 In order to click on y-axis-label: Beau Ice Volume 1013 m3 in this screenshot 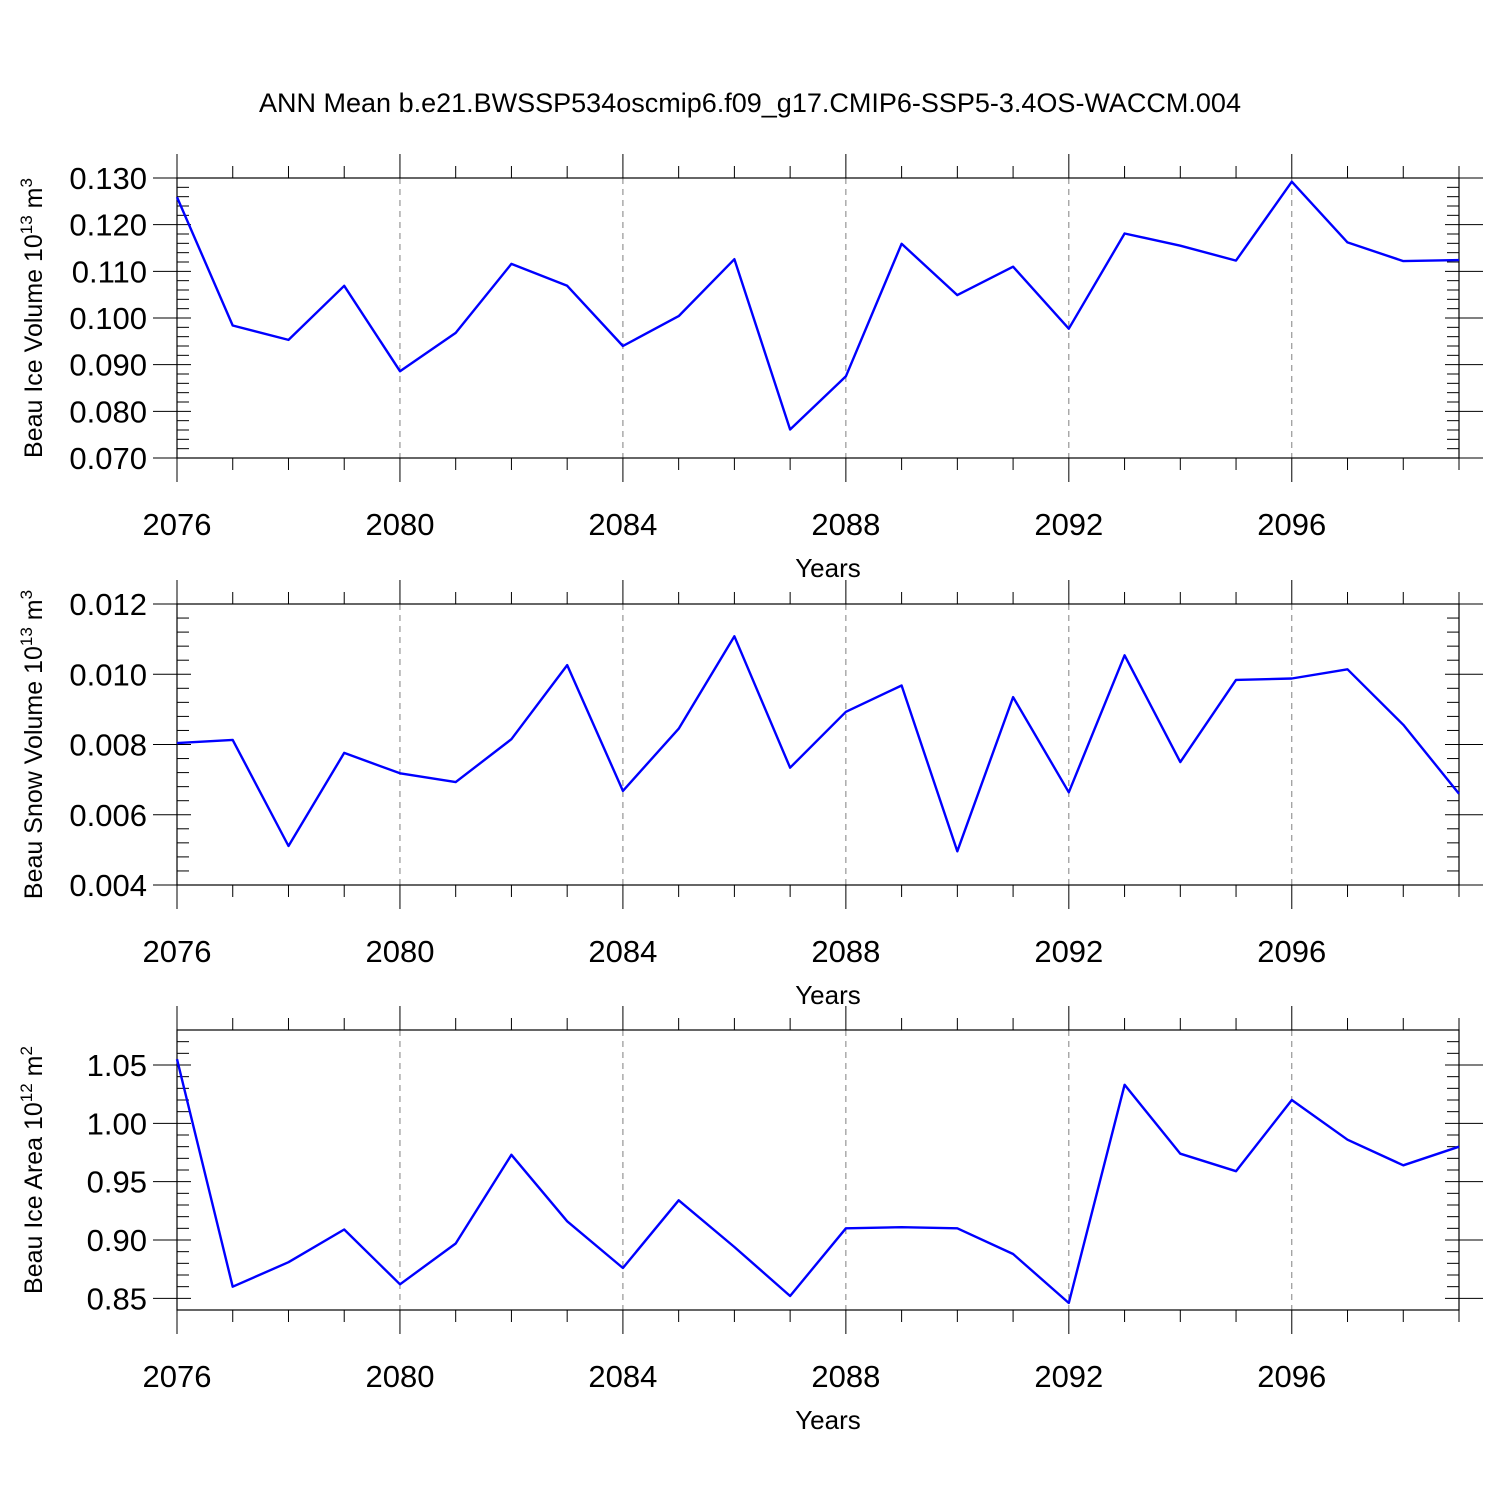, I will do `click(32, 318)`.